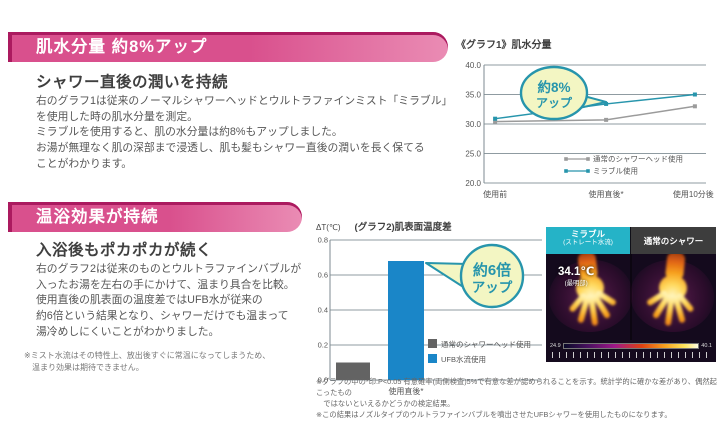 The image size is (720, 428). What do you see at coordinates (588, 243) in the screenshot?
I see `thermal-left-subtitle: (ストレート水流)` at bounding box center [588, 243].